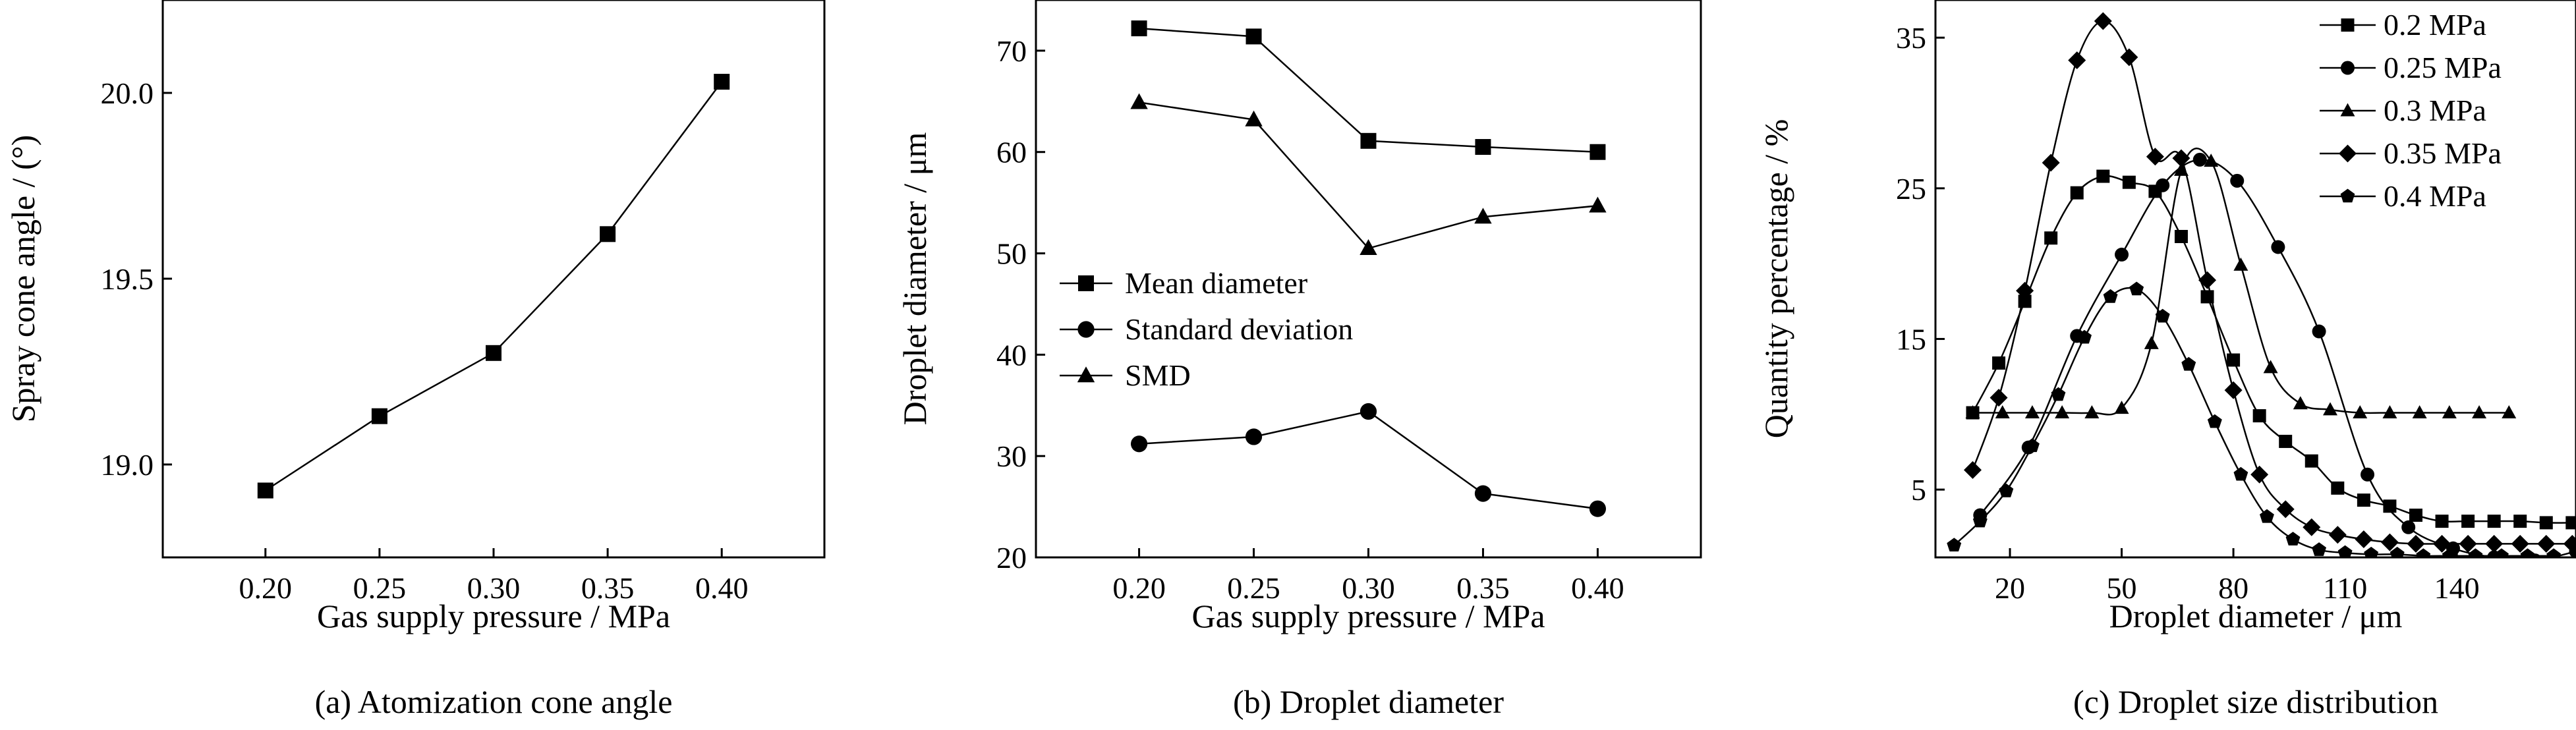  I want to click on legend-item: Standard deviation, so click(1206, 329).